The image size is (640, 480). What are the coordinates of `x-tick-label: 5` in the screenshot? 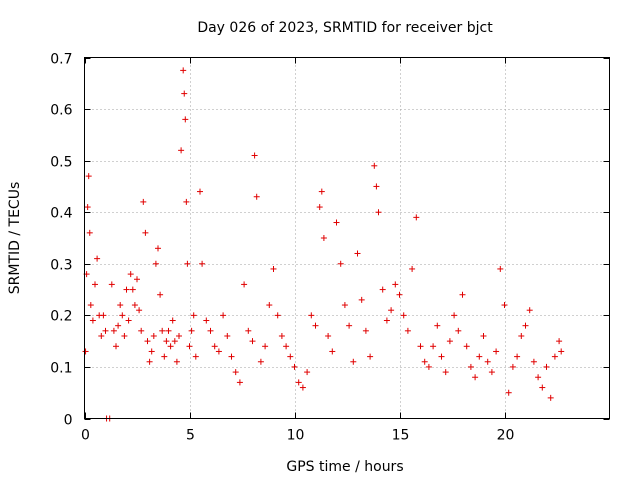 It's located at (190, 436).